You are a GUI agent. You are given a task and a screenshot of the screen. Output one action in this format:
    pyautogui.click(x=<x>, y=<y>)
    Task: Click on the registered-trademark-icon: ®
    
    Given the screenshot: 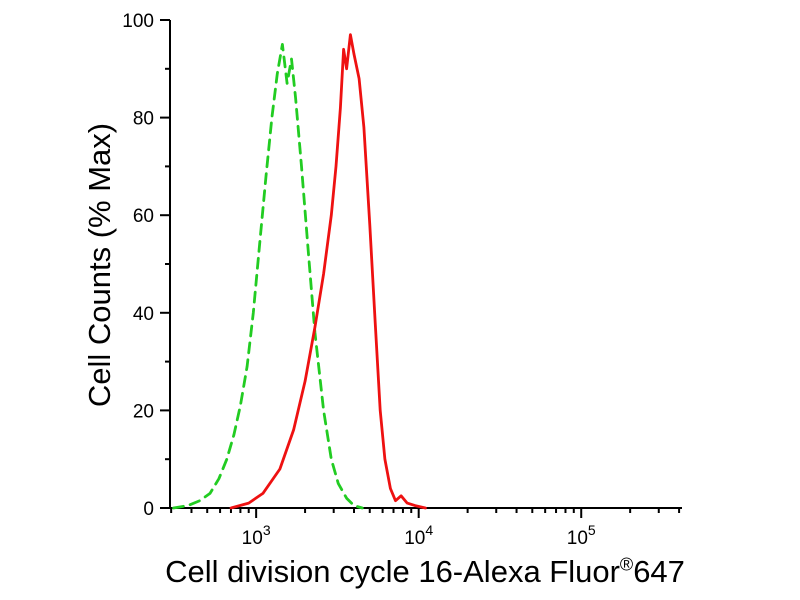 What is the action you would take?
    pyautogui.click(x=626, y=564)
    